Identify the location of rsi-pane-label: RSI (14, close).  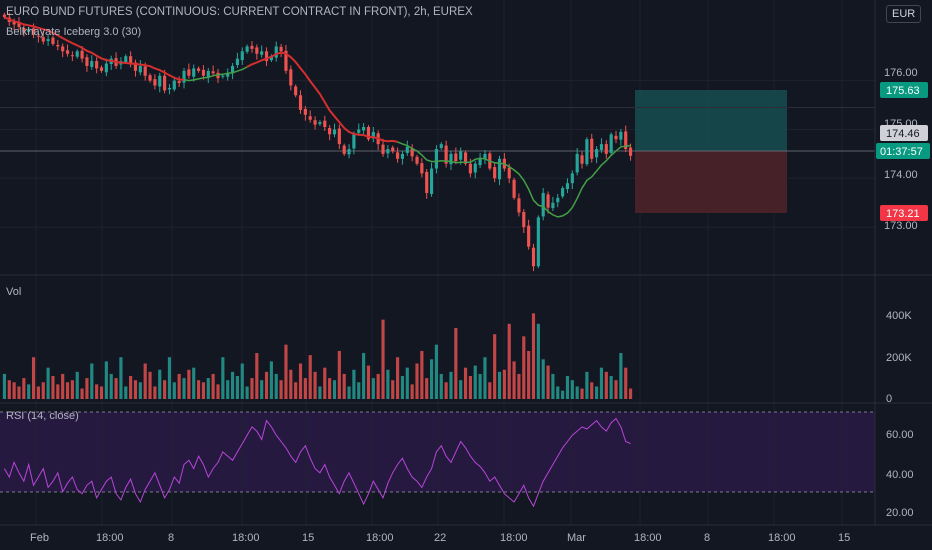
(42, 416).